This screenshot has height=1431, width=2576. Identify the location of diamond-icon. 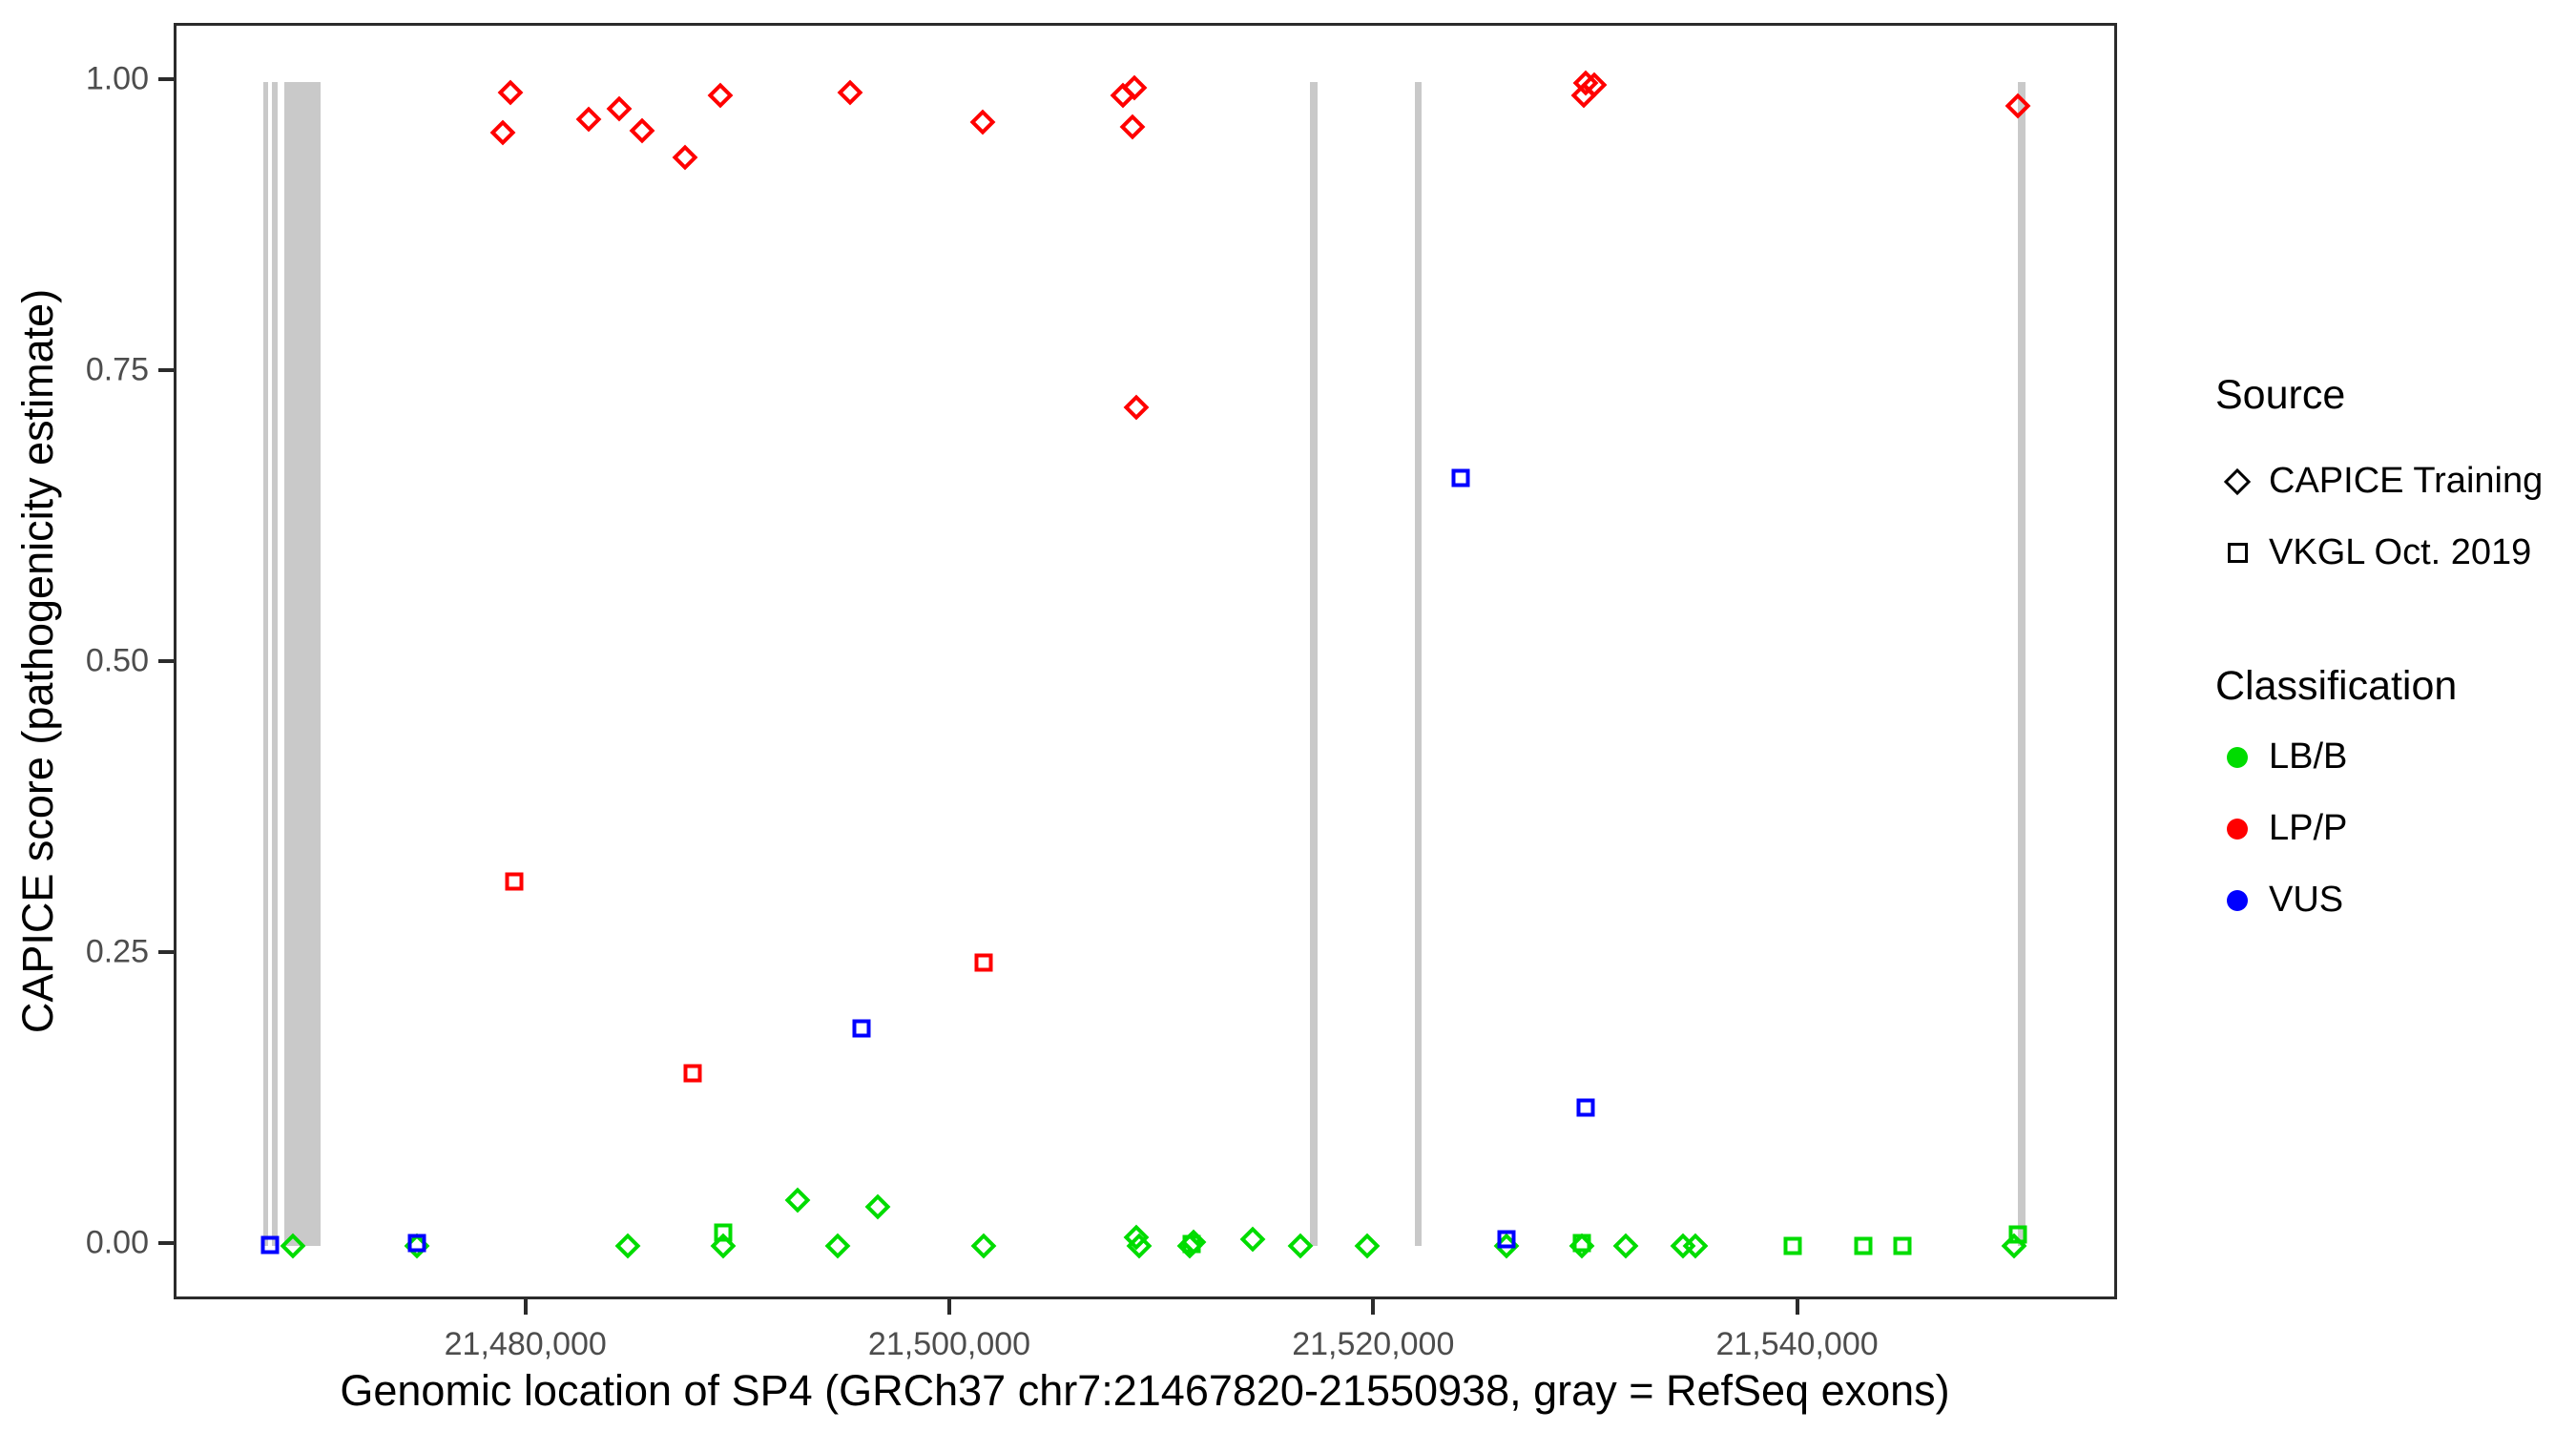
(2237, 481).